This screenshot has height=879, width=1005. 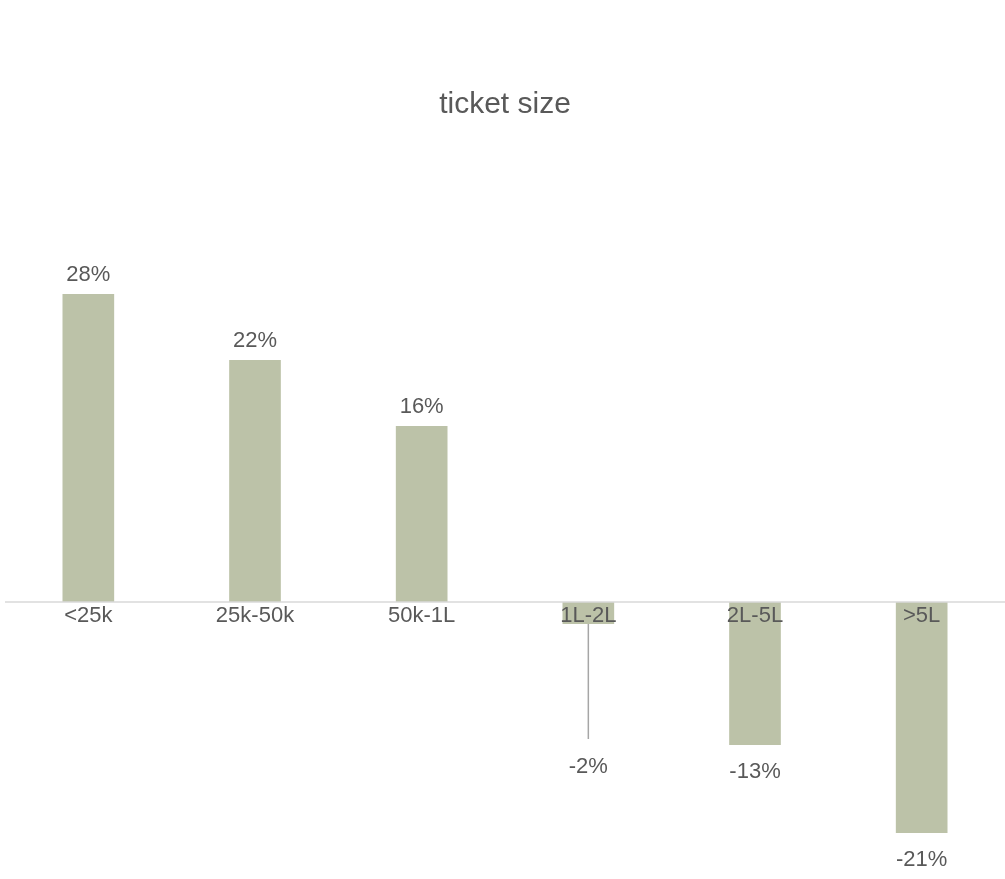 What do you see at coordinates (755, 771) in the screenshot?
I see `data-label: -13%` at bounding box center [755, 771].